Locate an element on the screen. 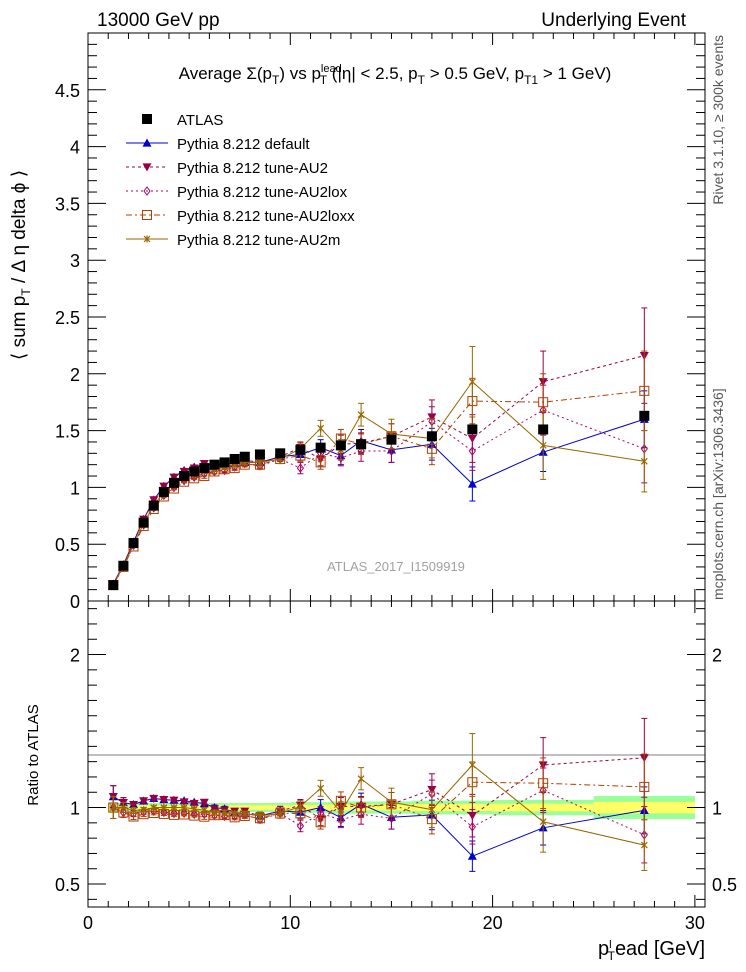 Image resolution: width=746 pixels, height=972 pixels. ratio-series is located at coordinates (379, 794).